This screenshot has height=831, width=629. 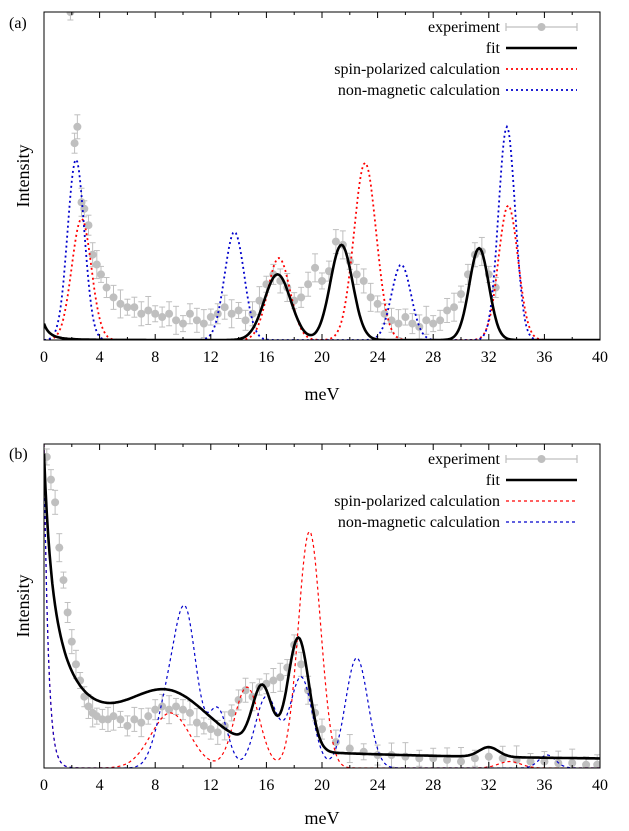 What do you see at coordinates (322, 357) in the screenshot?
I see `x-tick-label: 20` at bounding box center [322, 357].